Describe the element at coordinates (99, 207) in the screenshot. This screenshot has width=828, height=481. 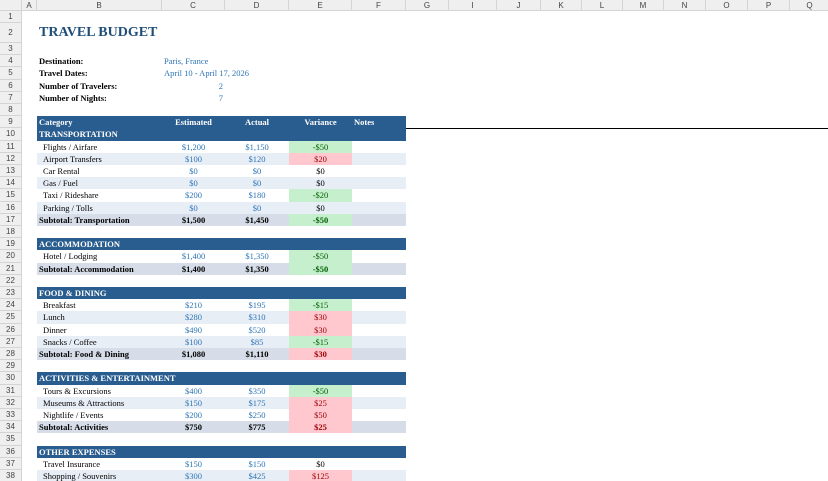
I see `category: Parking / Tolls` at that location.